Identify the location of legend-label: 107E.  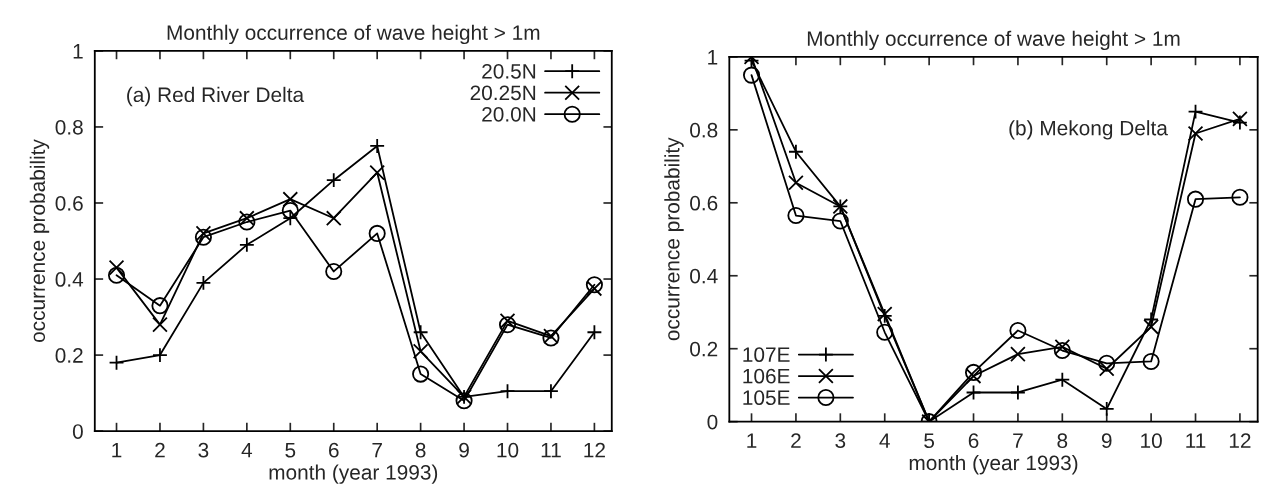
(766, 355).